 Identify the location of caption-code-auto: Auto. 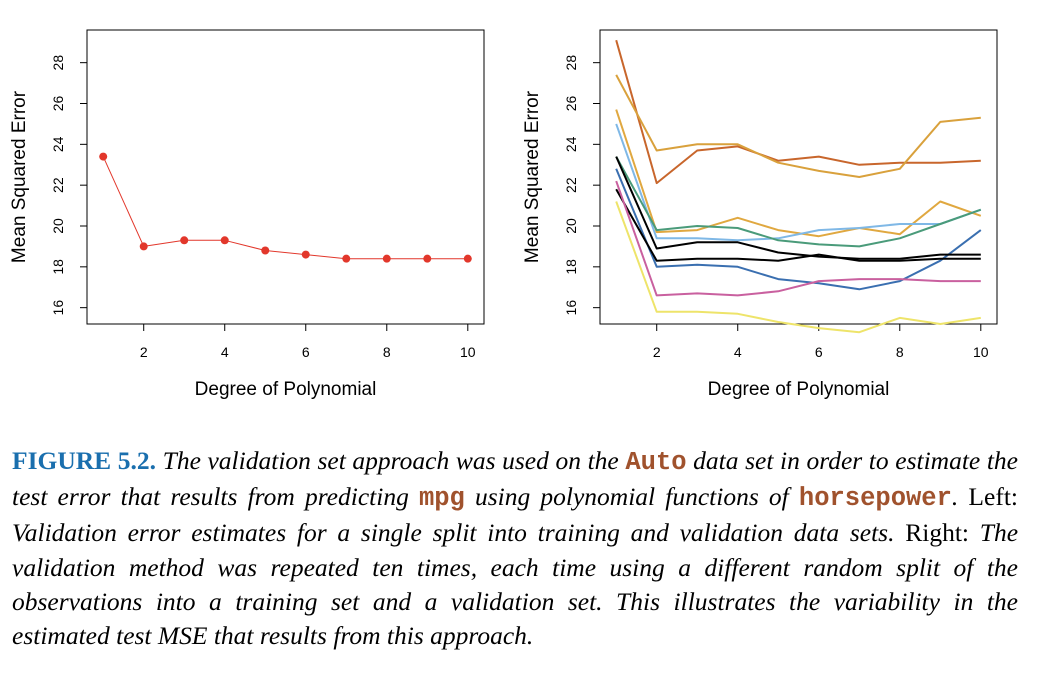
(656, 462).